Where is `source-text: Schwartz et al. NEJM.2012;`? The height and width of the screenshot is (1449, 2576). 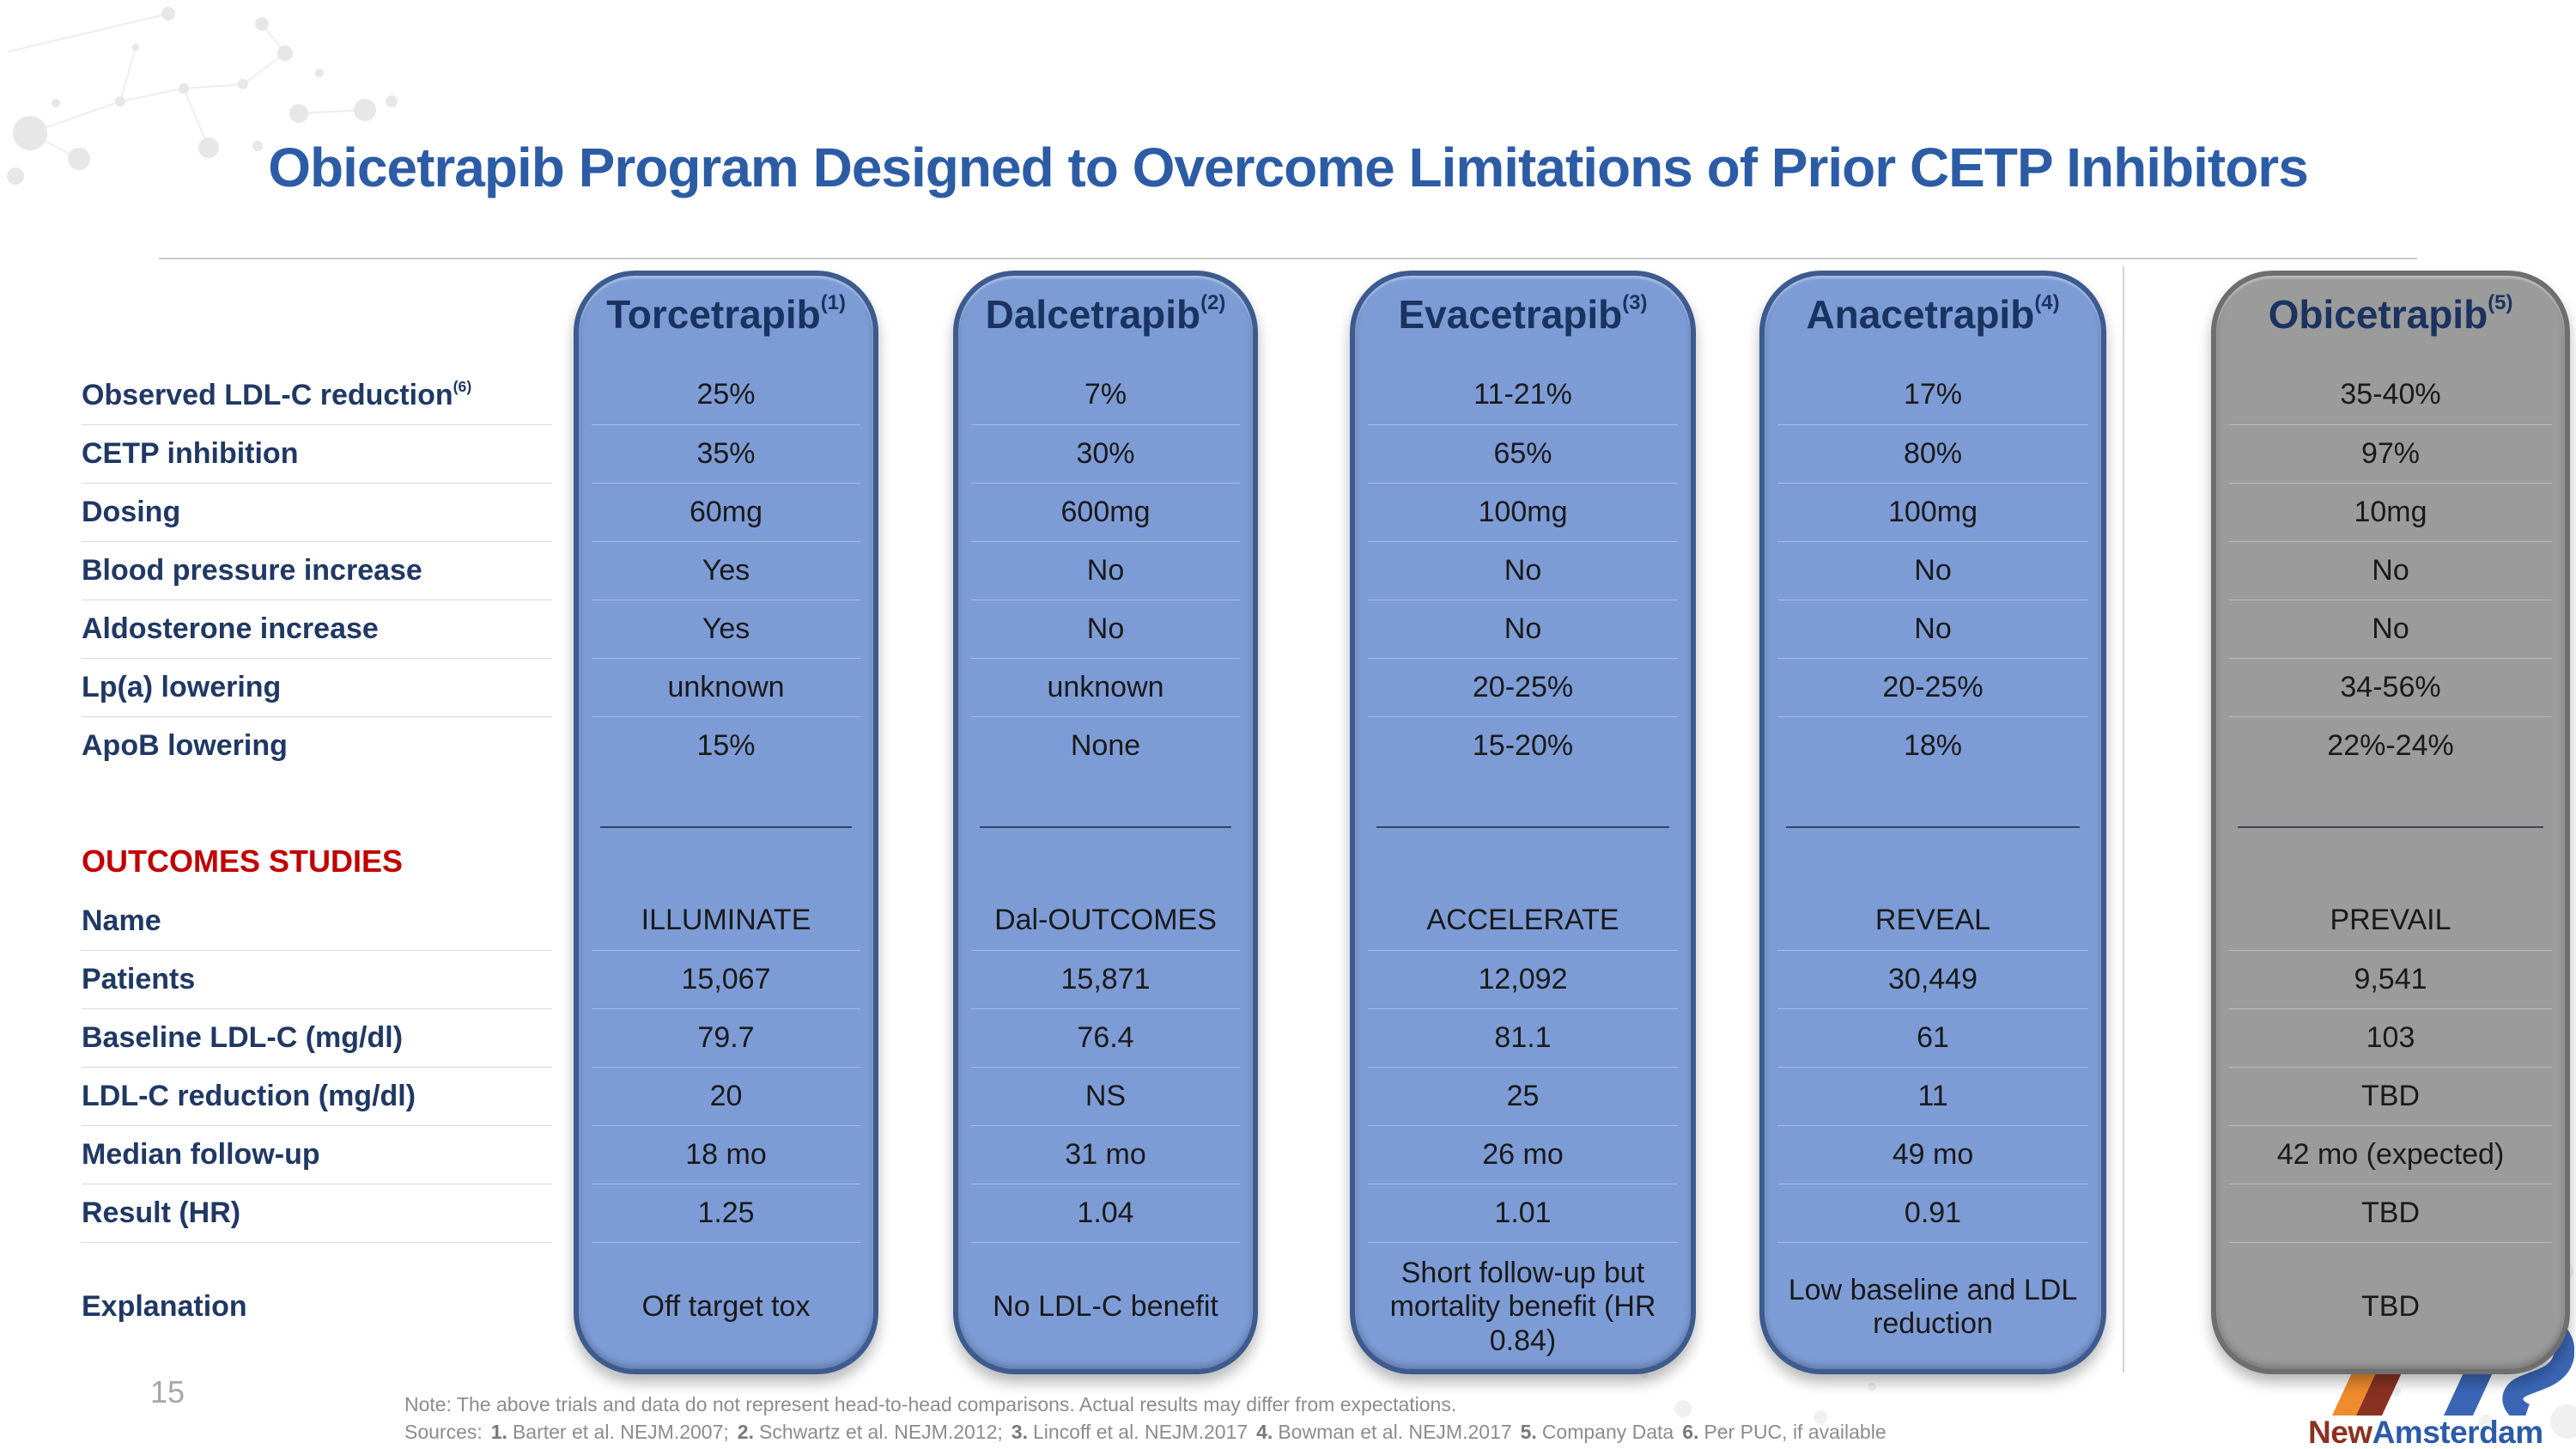
source-text: Schwartz et al. NEJM.2012; is located at coordinates (881, 1432).